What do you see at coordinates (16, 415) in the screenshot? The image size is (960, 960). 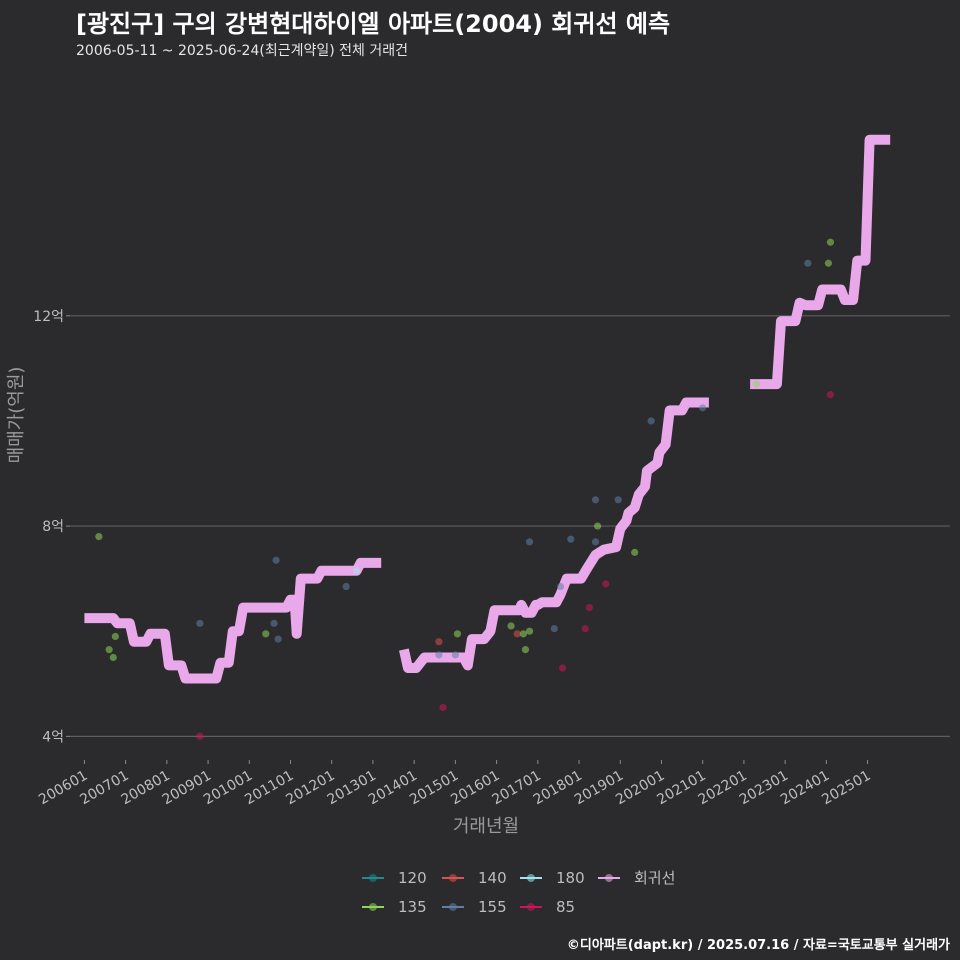 I see `y-axis-title: 매매가(억원)` at bounding box center [16, 415].